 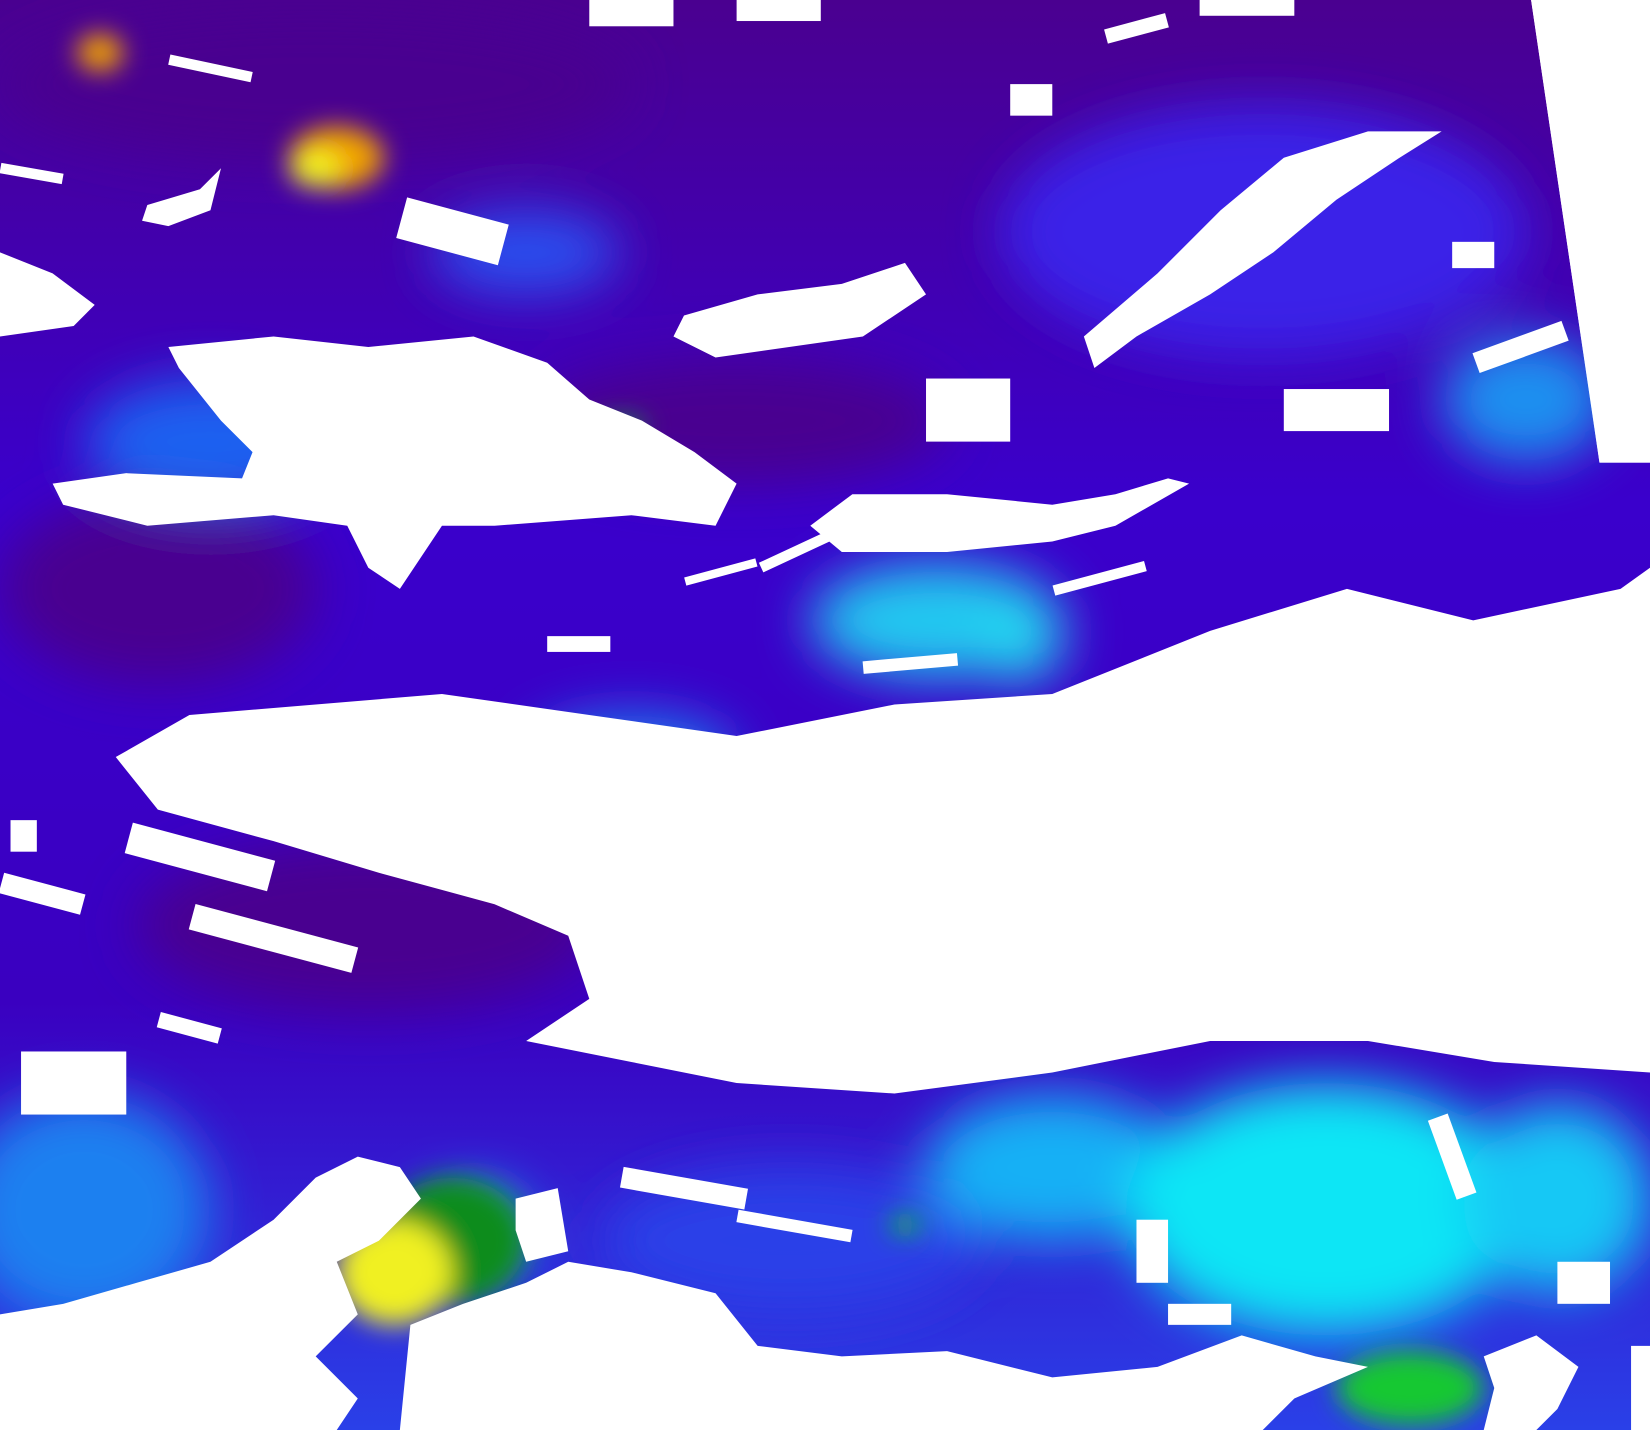 I want to click on orange-blob, so click(x=100, y=52).